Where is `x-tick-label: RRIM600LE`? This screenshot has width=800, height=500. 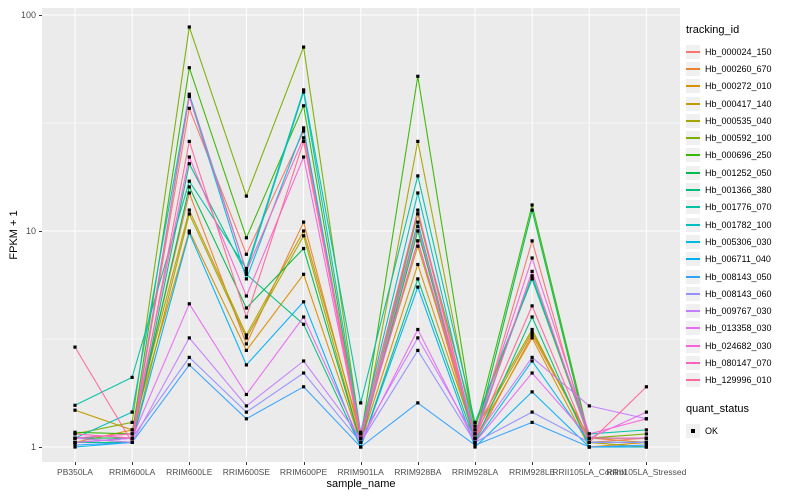 x-tick-label: RRIM600LE is located at coordinates (189, 472).